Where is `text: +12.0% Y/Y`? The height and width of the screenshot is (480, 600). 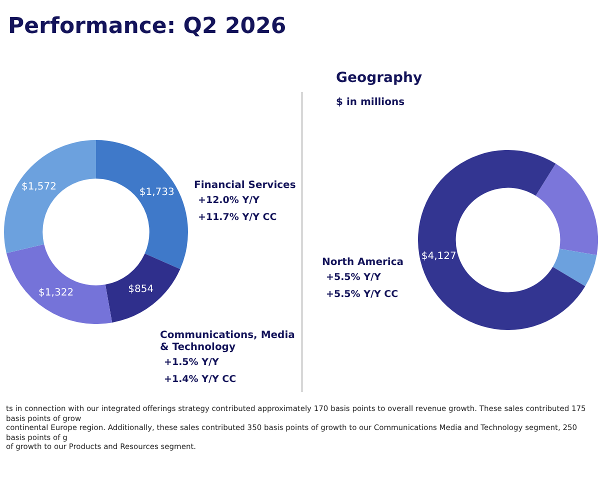 text: +12.0% Y/Y is located at coordinates (228, 201).